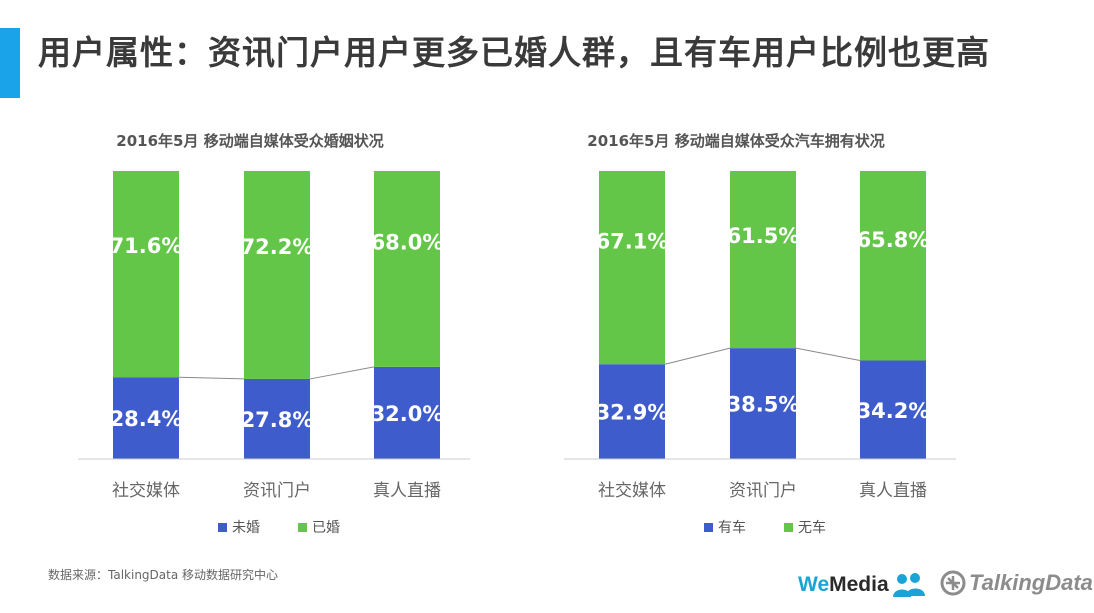  I want to click on legend-label: 无车, so click(812, 527).